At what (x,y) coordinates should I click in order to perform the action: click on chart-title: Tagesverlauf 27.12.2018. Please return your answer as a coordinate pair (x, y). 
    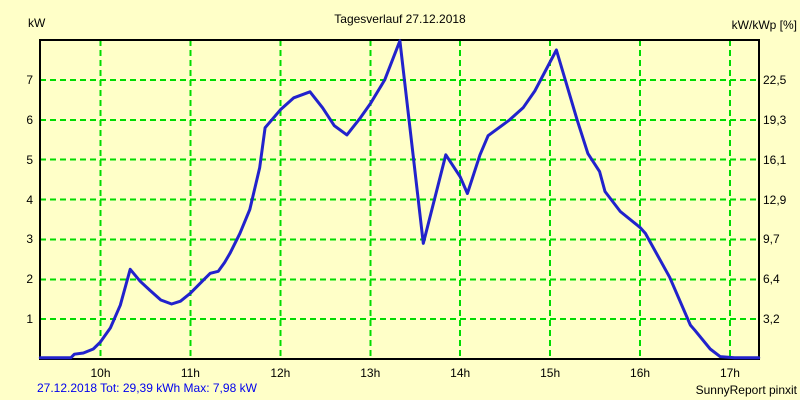
    Looking at the image, I should click on (400, 19).